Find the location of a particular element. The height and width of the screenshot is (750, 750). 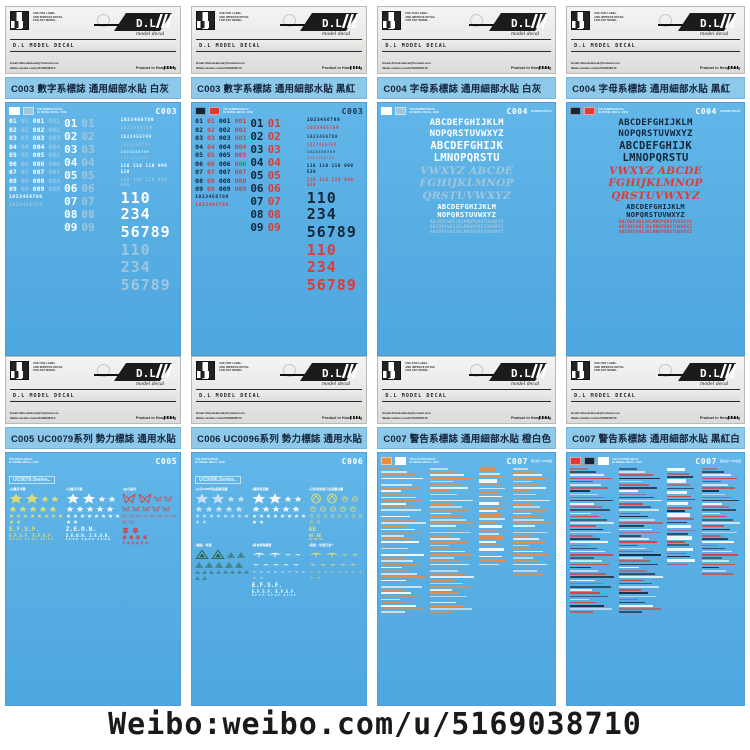

decal-big-number: 110 234 is located at coordinates (321, 258).